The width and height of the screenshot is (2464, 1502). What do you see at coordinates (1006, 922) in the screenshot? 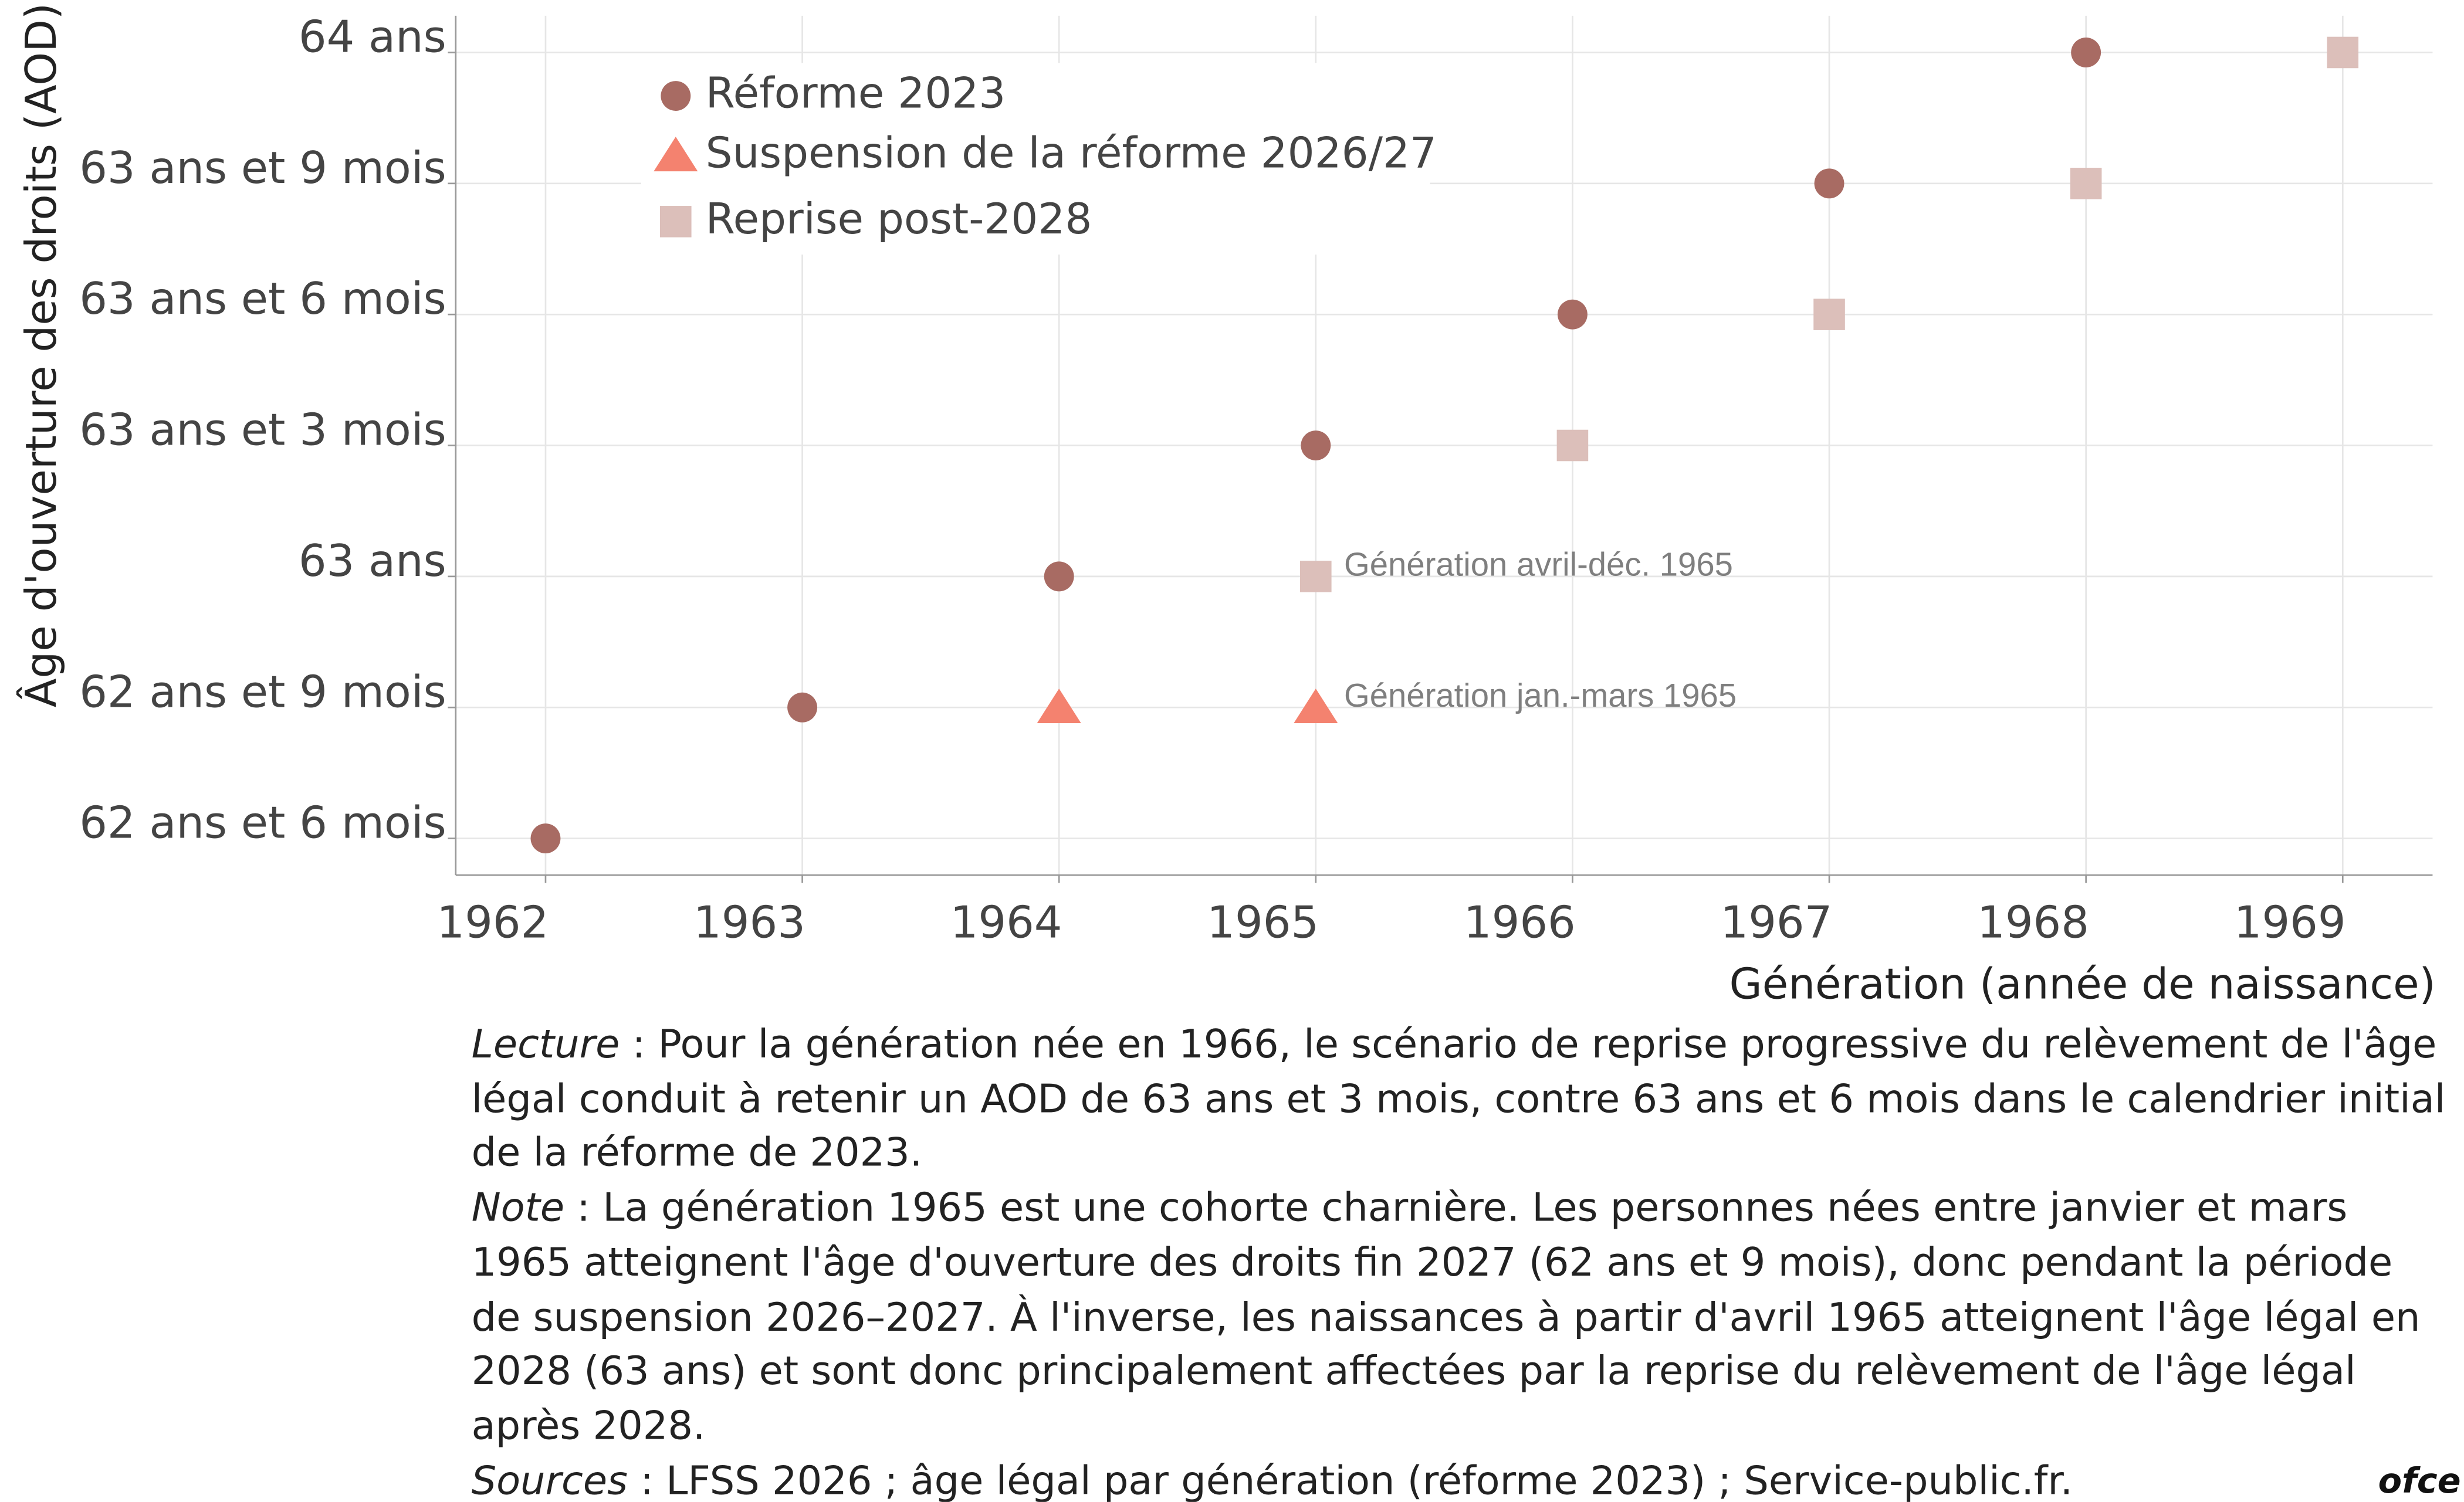
I see `x-tick-label: 1964` at bounding box center [1006, 922].